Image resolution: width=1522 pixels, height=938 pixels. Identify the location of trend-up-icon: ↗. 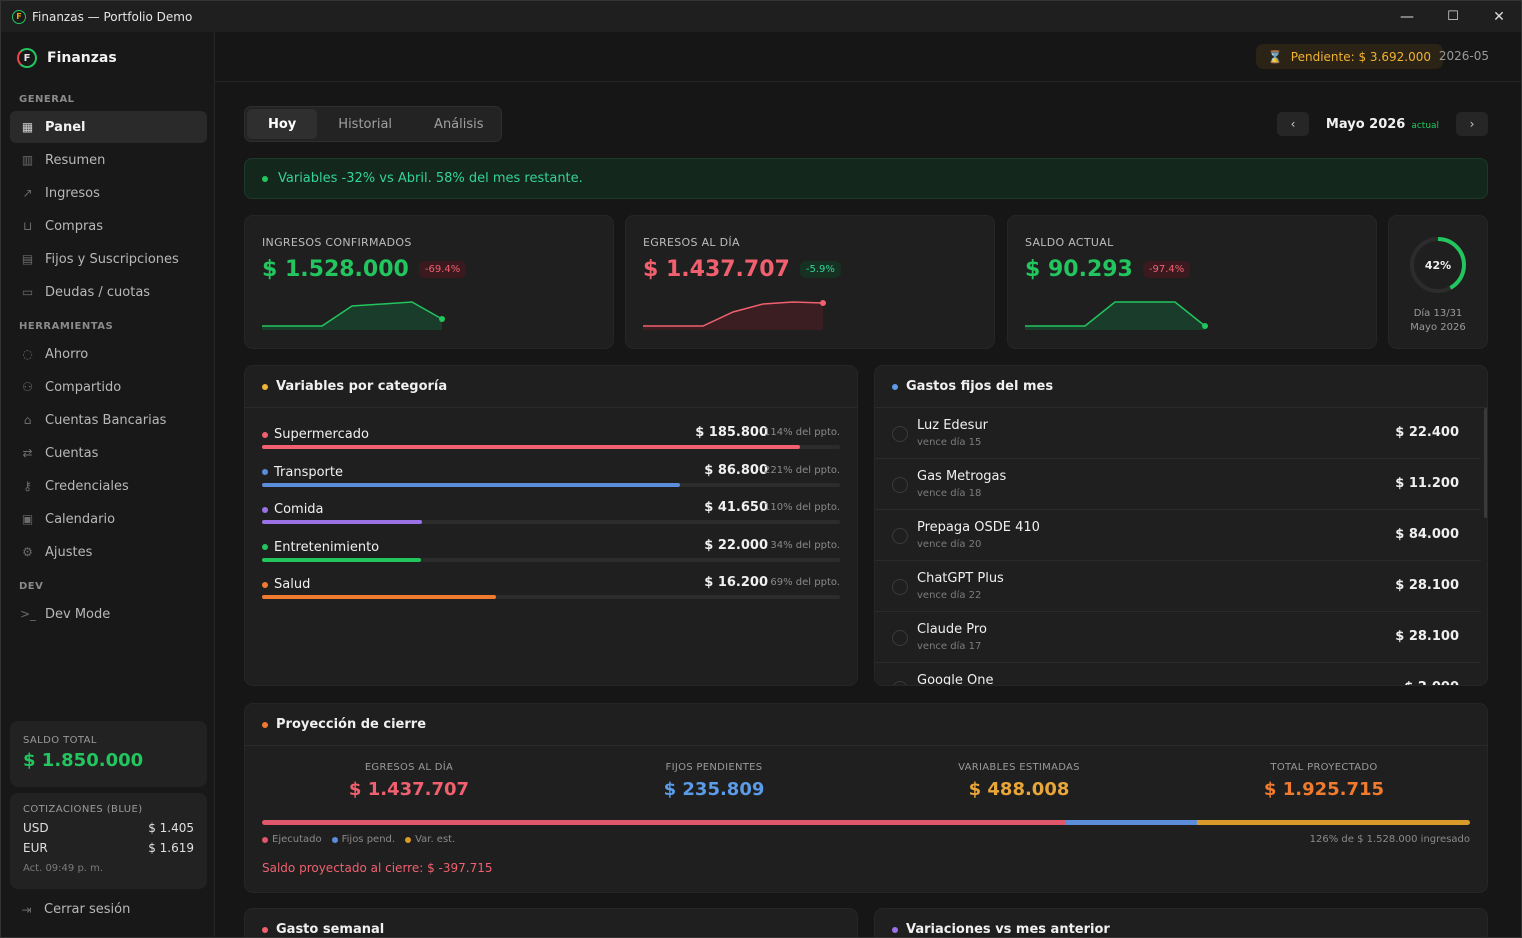
(27, 193).